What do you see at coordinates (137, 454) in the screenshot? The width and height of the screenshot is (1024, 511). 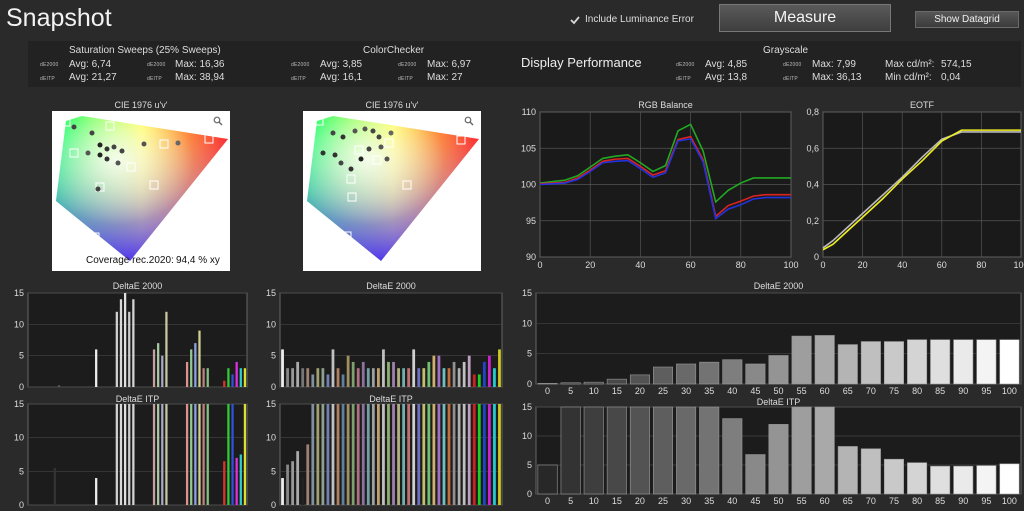 I see `plot-area` at bounding box center [137, 454].